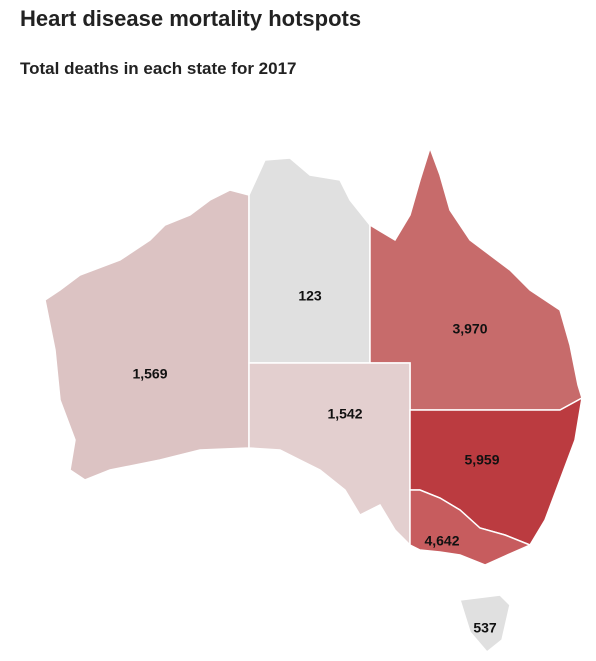 Image resolution: width=596 pixels, height=661 pixels. Describe the element at coordinates (149, 374) in the screenshot. I see `value-label: 1,569` at that location.